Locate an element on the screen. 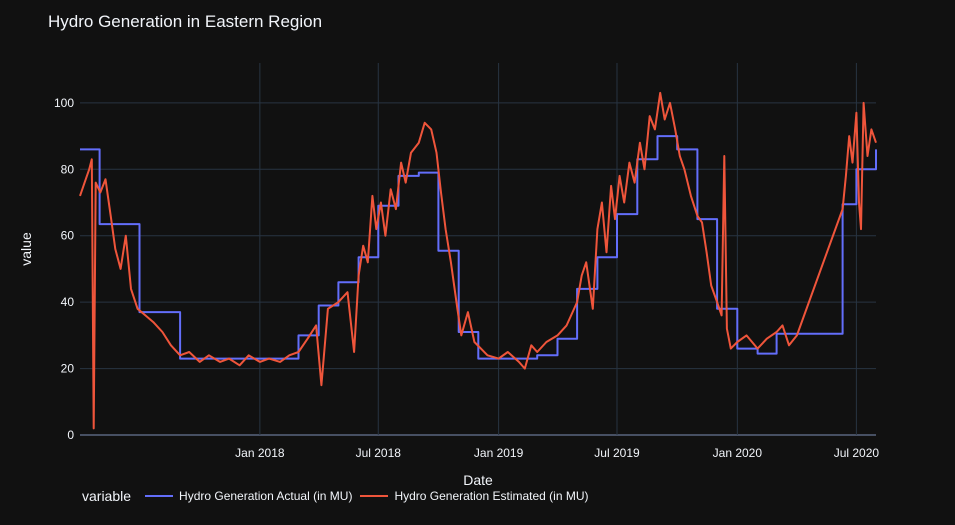  legend-swatch-estimated is located at coordinates (374, 496).